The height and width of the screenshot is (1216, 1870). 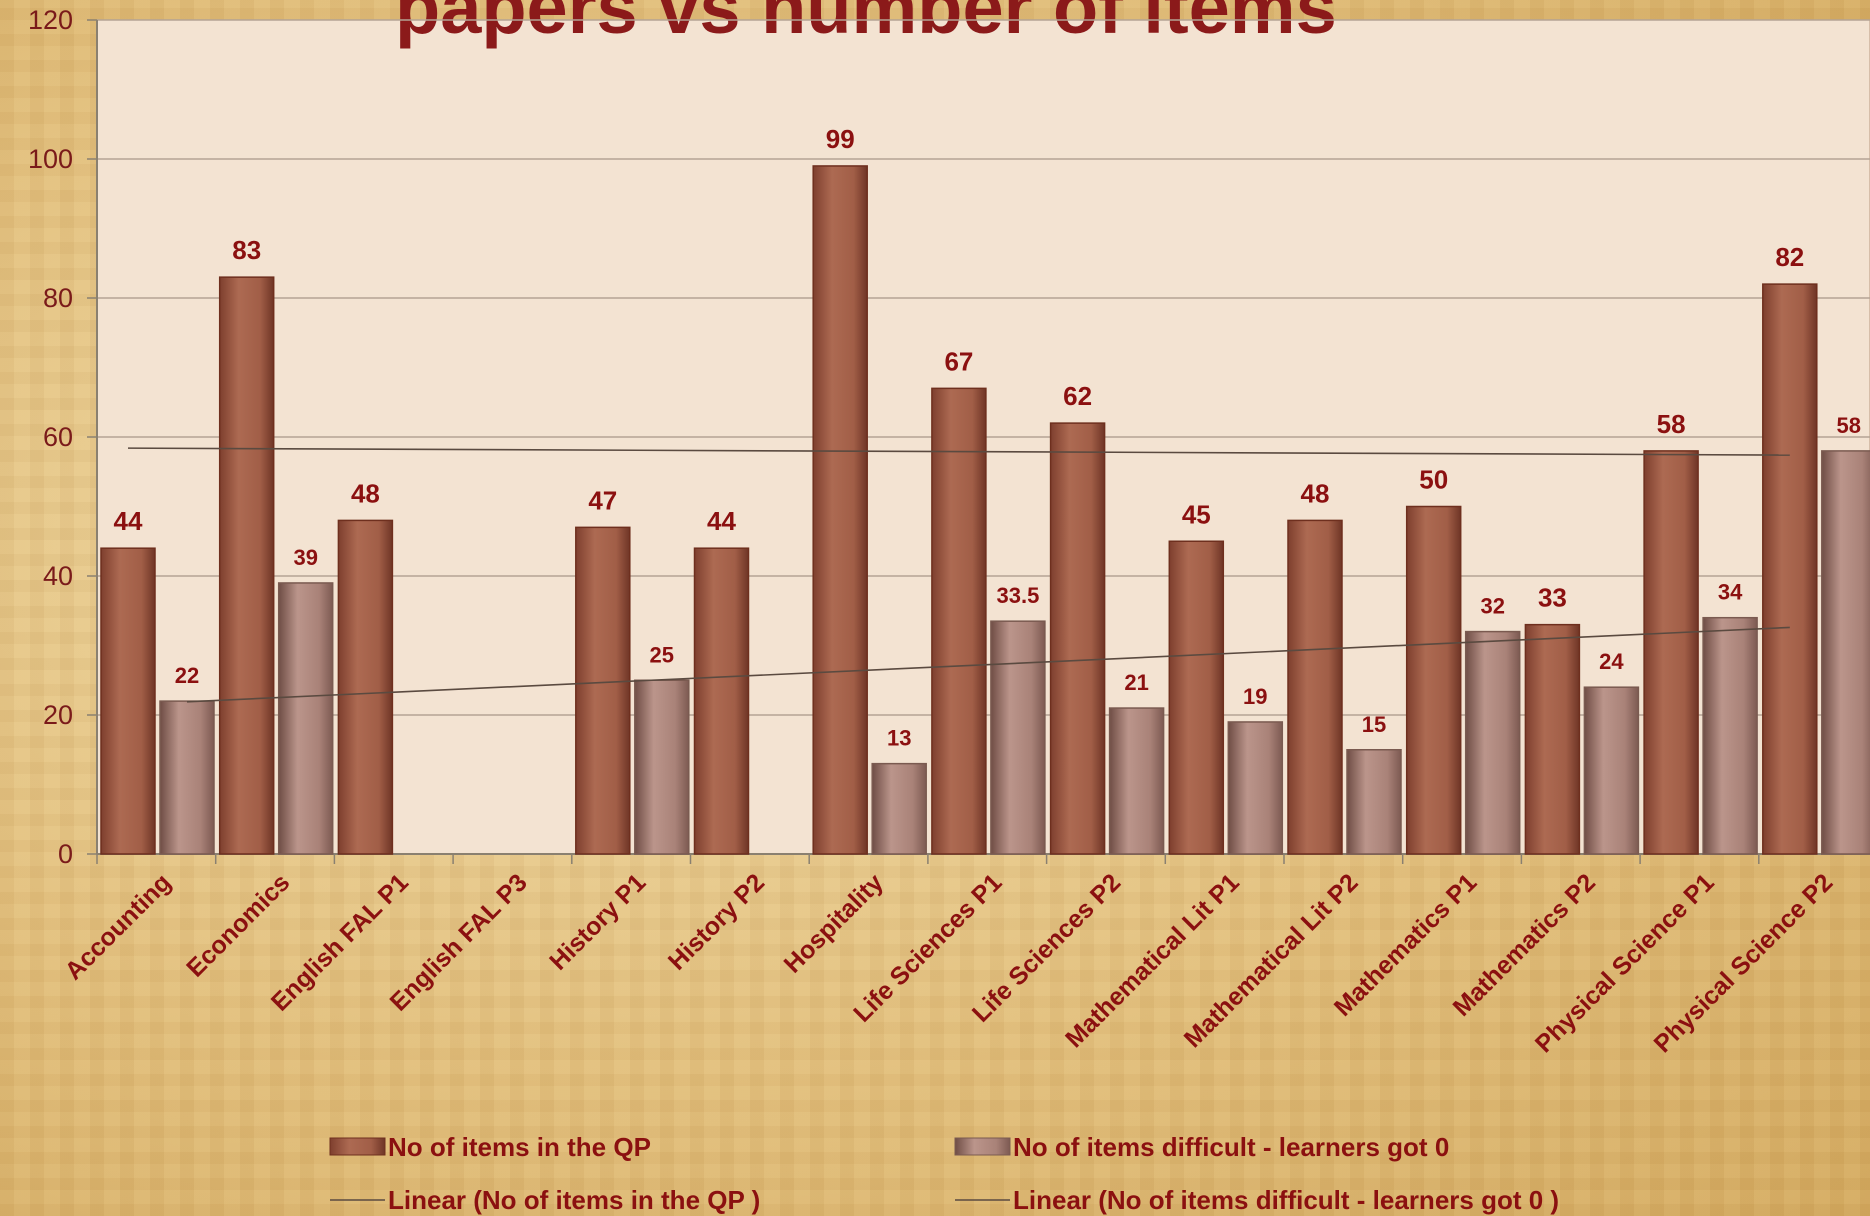 I want to click on category-label: History P1, so click(x=597, y=921).